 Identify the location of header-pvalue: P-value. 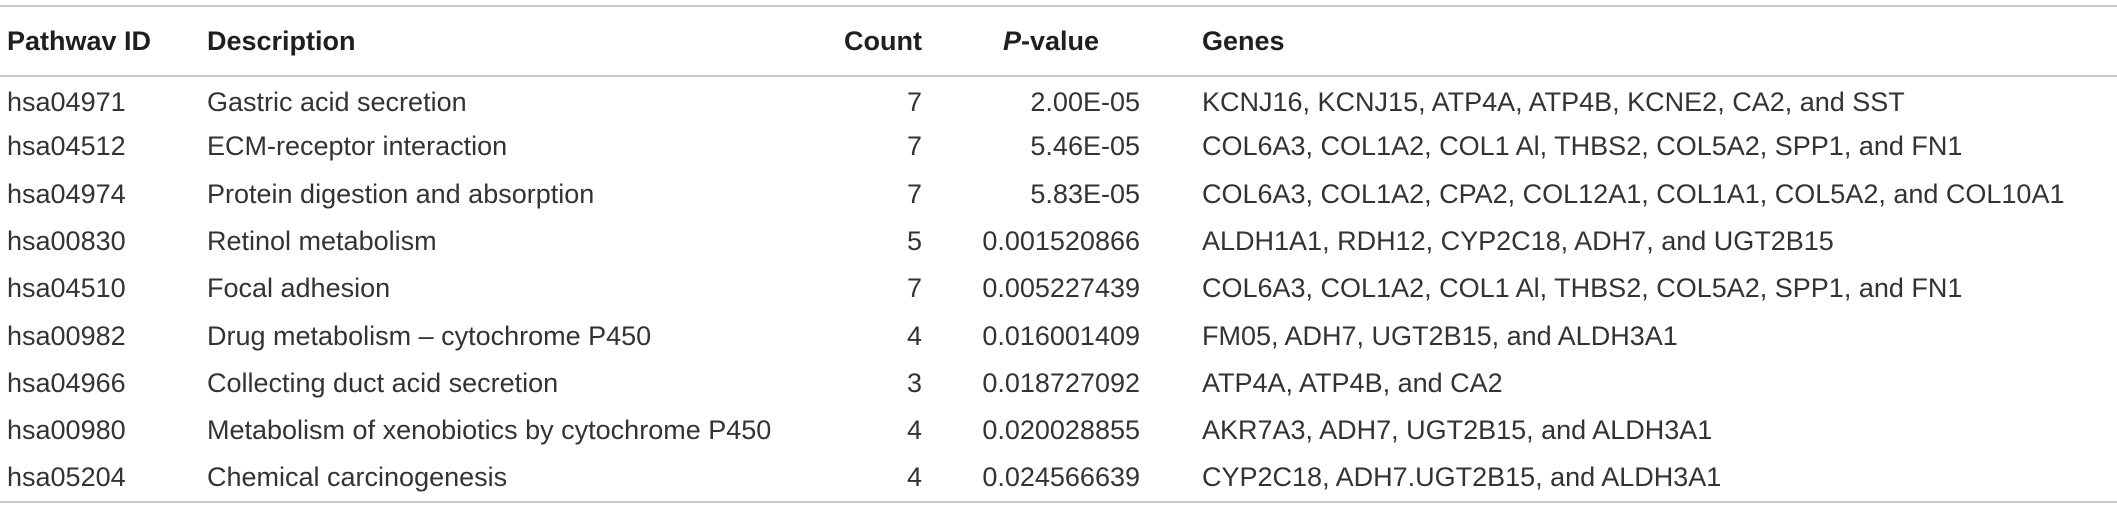
(1078, 41).